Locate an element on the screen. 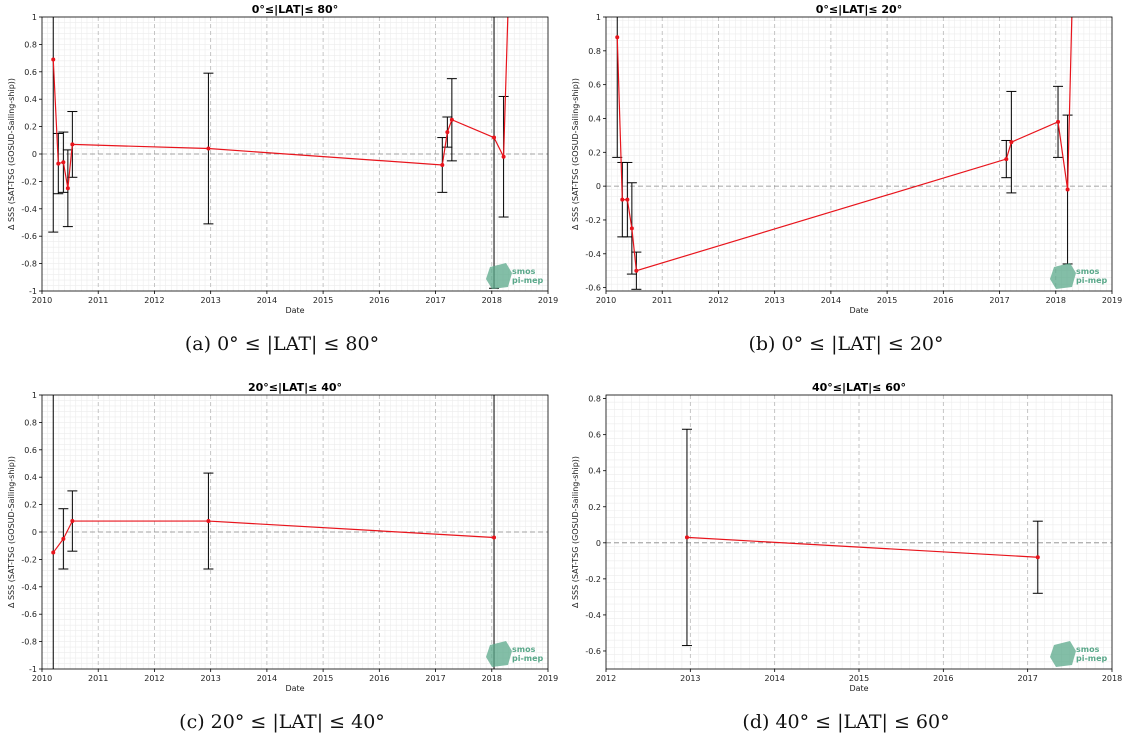  caption-b: (b) 0° ≤ |LAT| ≤ 20° is located at coordinates (846, 344).